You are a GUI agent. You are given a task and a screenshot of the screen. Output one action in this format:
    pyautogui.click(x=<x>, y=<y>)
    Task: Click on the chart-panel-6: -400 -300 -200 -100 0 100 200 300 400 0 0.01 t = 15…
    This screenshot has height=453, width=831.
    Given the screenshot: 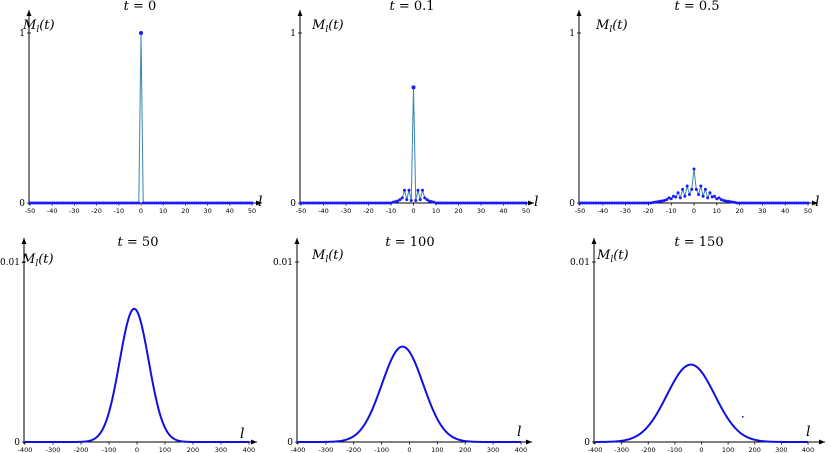 What is the action you would take?
    pyautogui.click(x=697, y=344)
    